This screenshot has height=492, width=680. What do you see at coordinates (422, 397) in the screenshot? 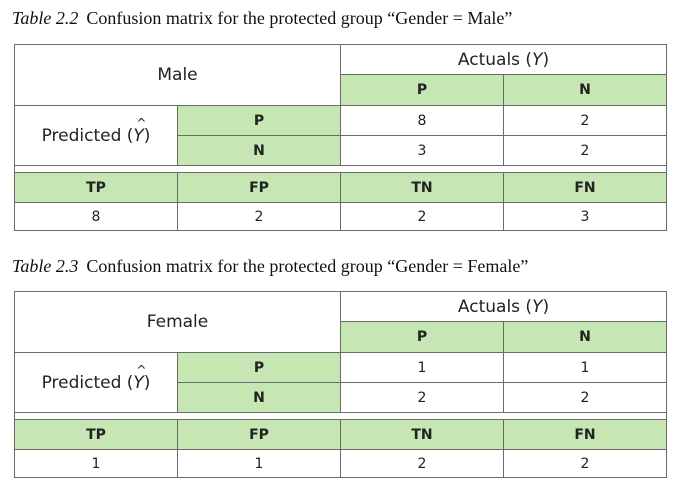
I see `cell-np: 2` at bounding box center [422, 397].